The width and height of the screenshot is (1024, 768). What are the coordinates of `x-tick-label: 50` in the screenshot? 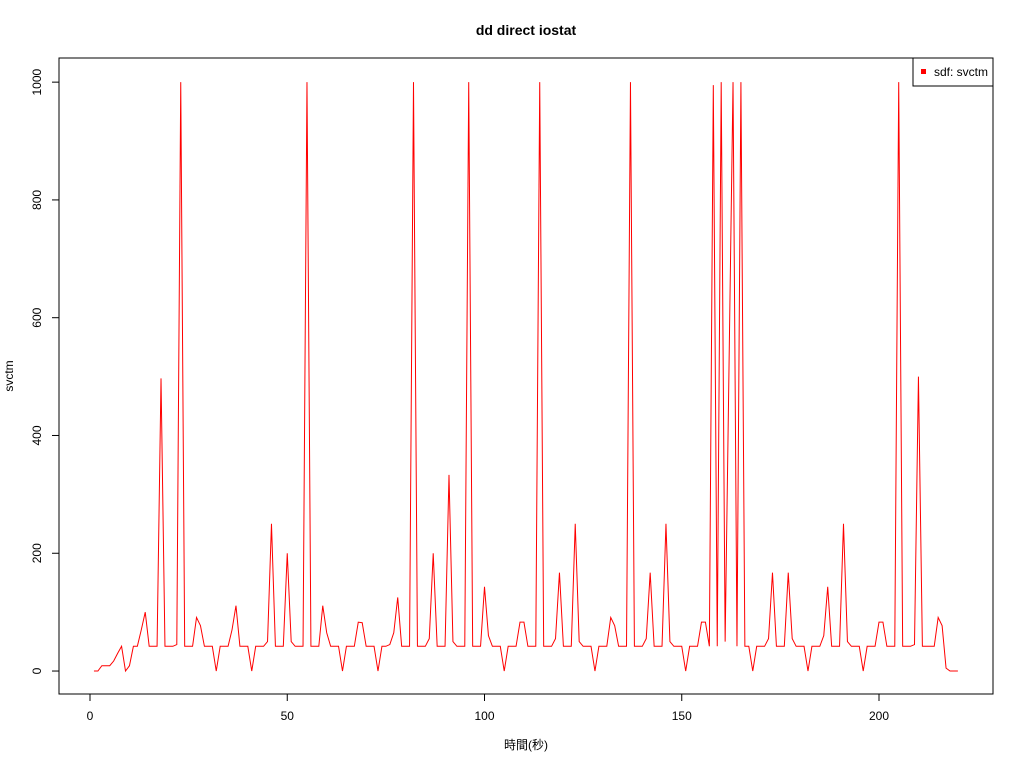 It's located at (288, 716).